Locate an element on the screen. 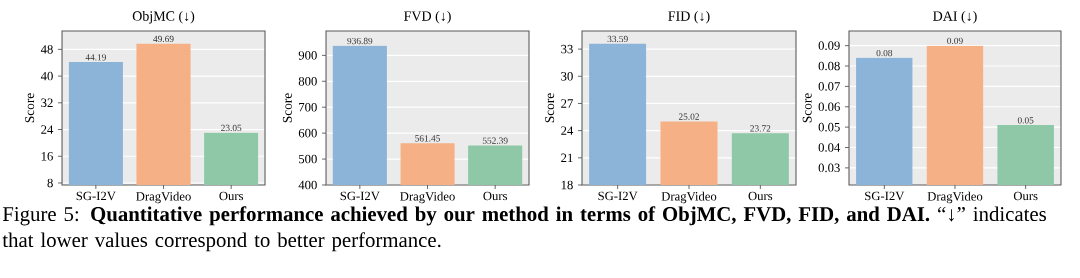 This screenshot has height=278, width=1080. y-tick-label: 0.06 is located at coordinates (829, 107).